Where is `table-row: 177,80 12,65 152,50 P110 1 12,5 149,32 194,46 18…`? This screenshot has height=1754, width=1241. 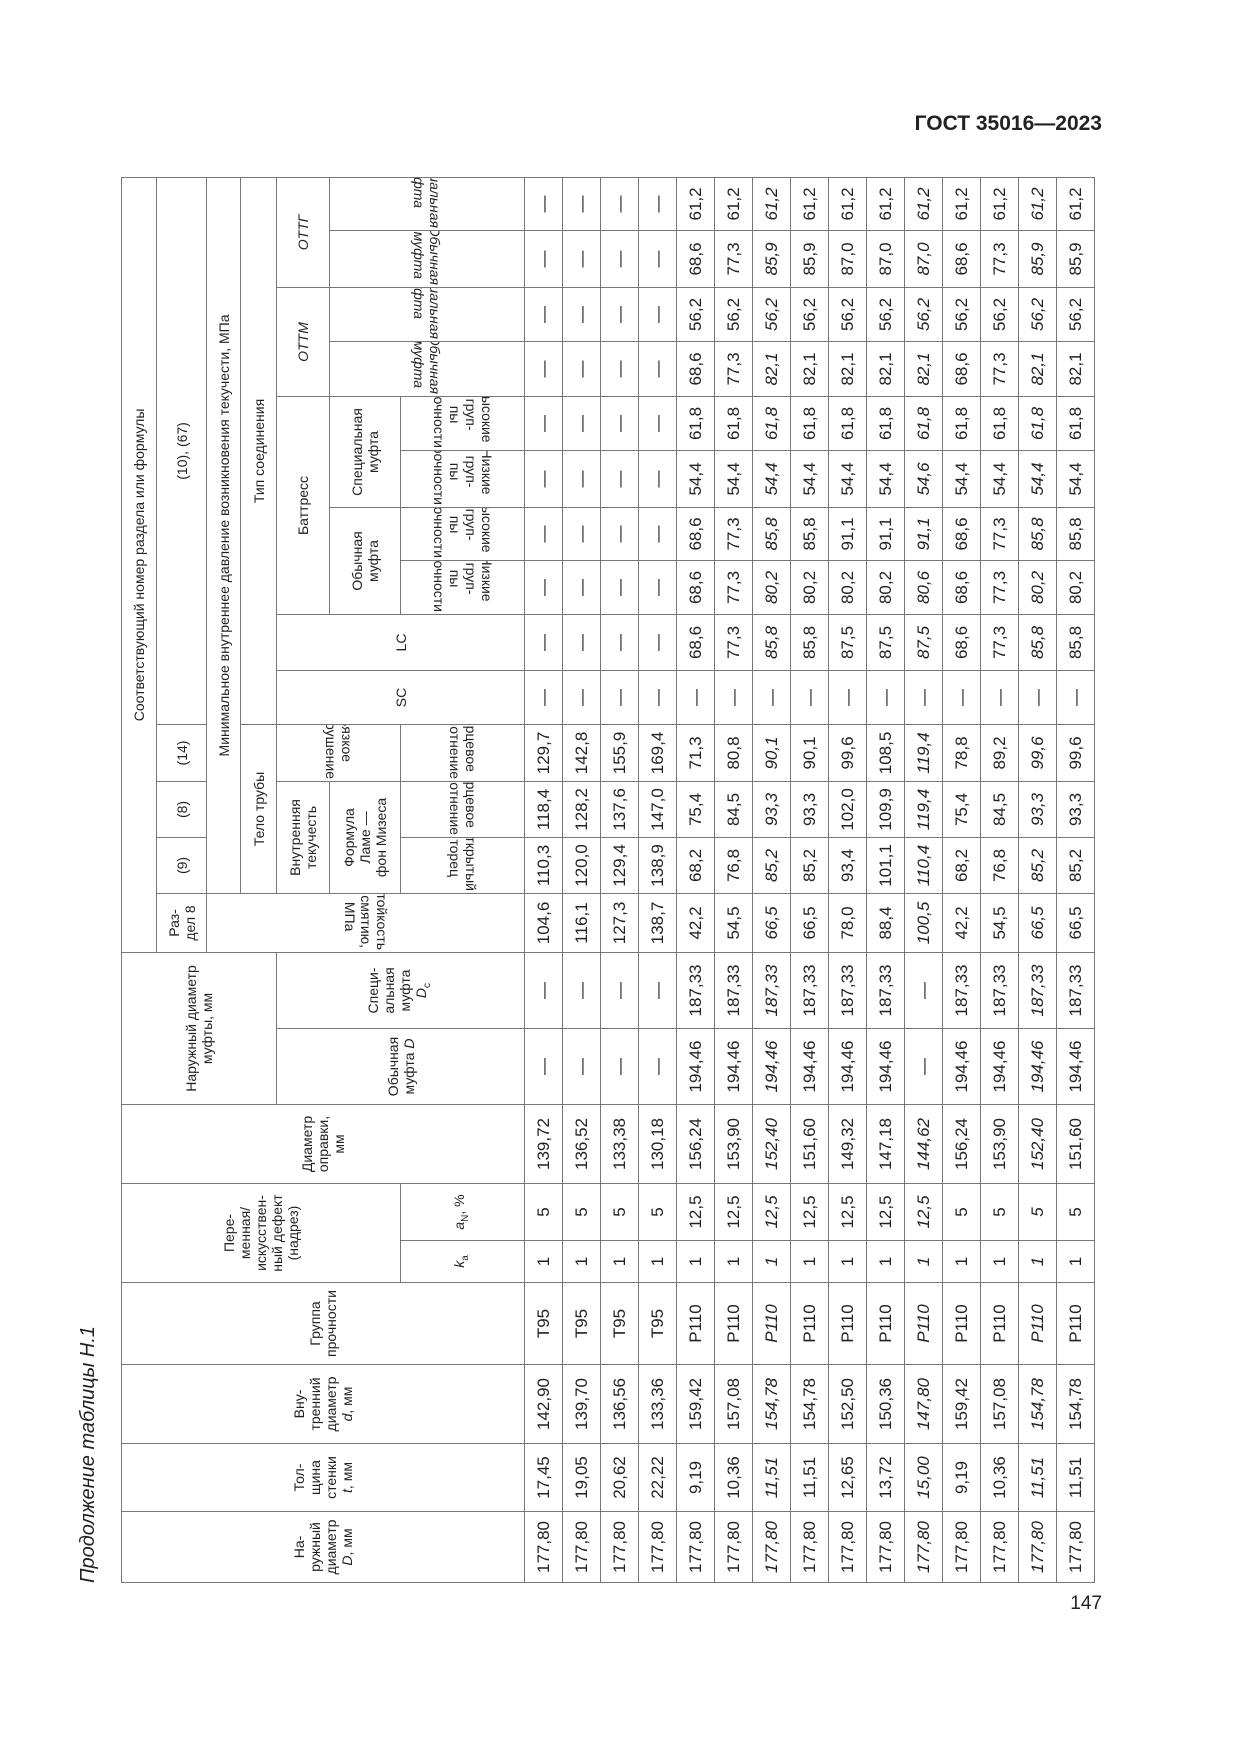
table-row: 177,80 12,65 152,50 P110 1 12,5 149,32 194,46 18… is located at coordinates (847, 880).